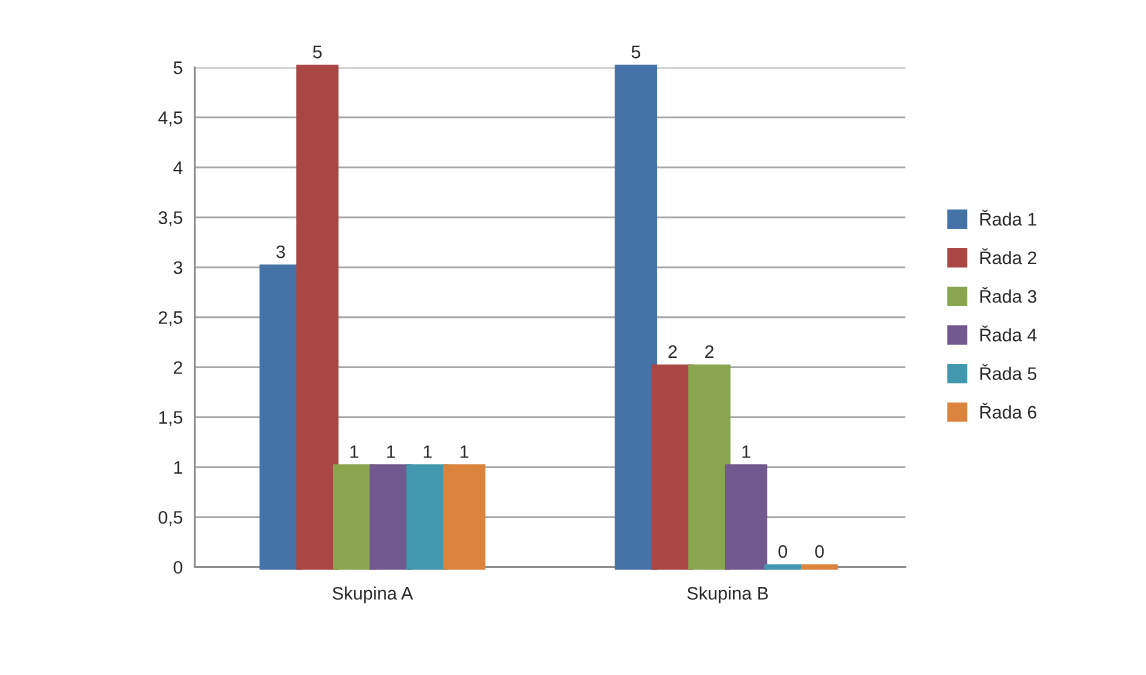  Describe the element at coordinates (373, 595) in the screenshot. I see `x-tick-label: Skupina A` at that location.